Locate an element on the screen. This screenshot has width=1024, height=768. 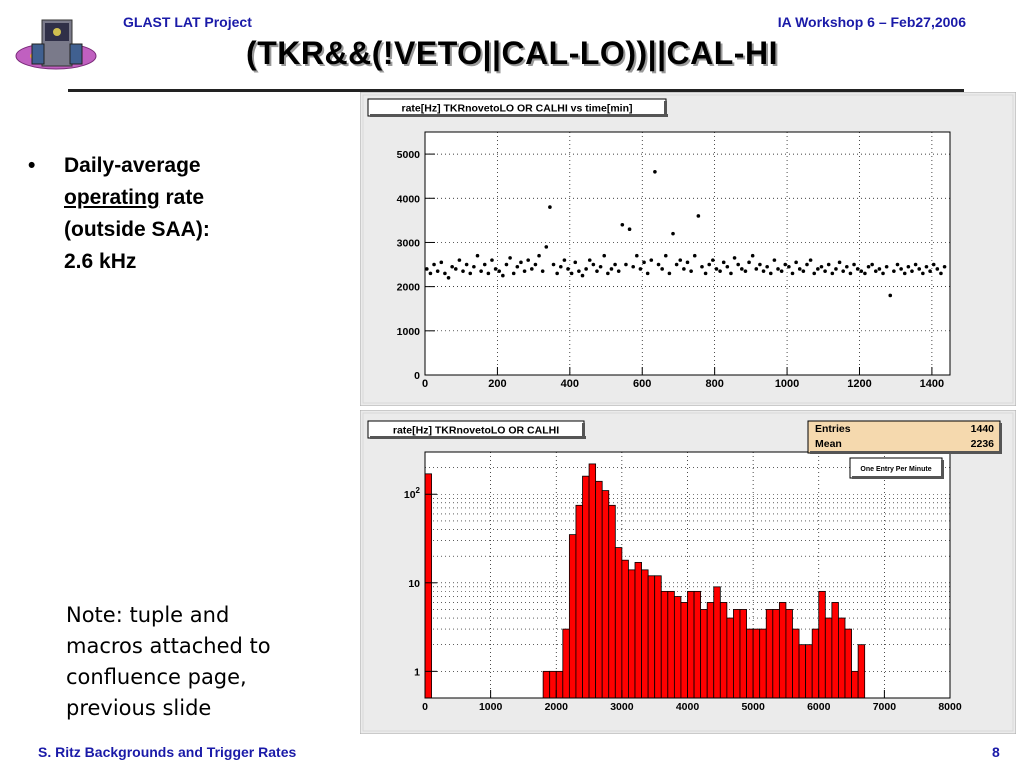
bullet-line-2-rest: rate is located at coordinates (182, 197).